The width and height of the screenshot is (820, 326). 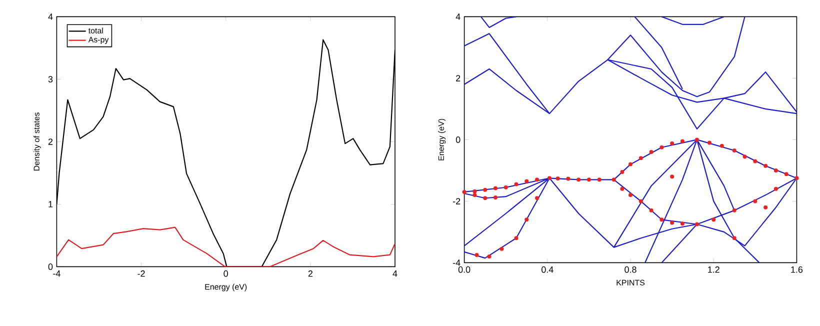 What do you see at coordinates (464, 269) in the screenshot?
I see `x-tick-label: 0.0` at bounding box center [464, 269].